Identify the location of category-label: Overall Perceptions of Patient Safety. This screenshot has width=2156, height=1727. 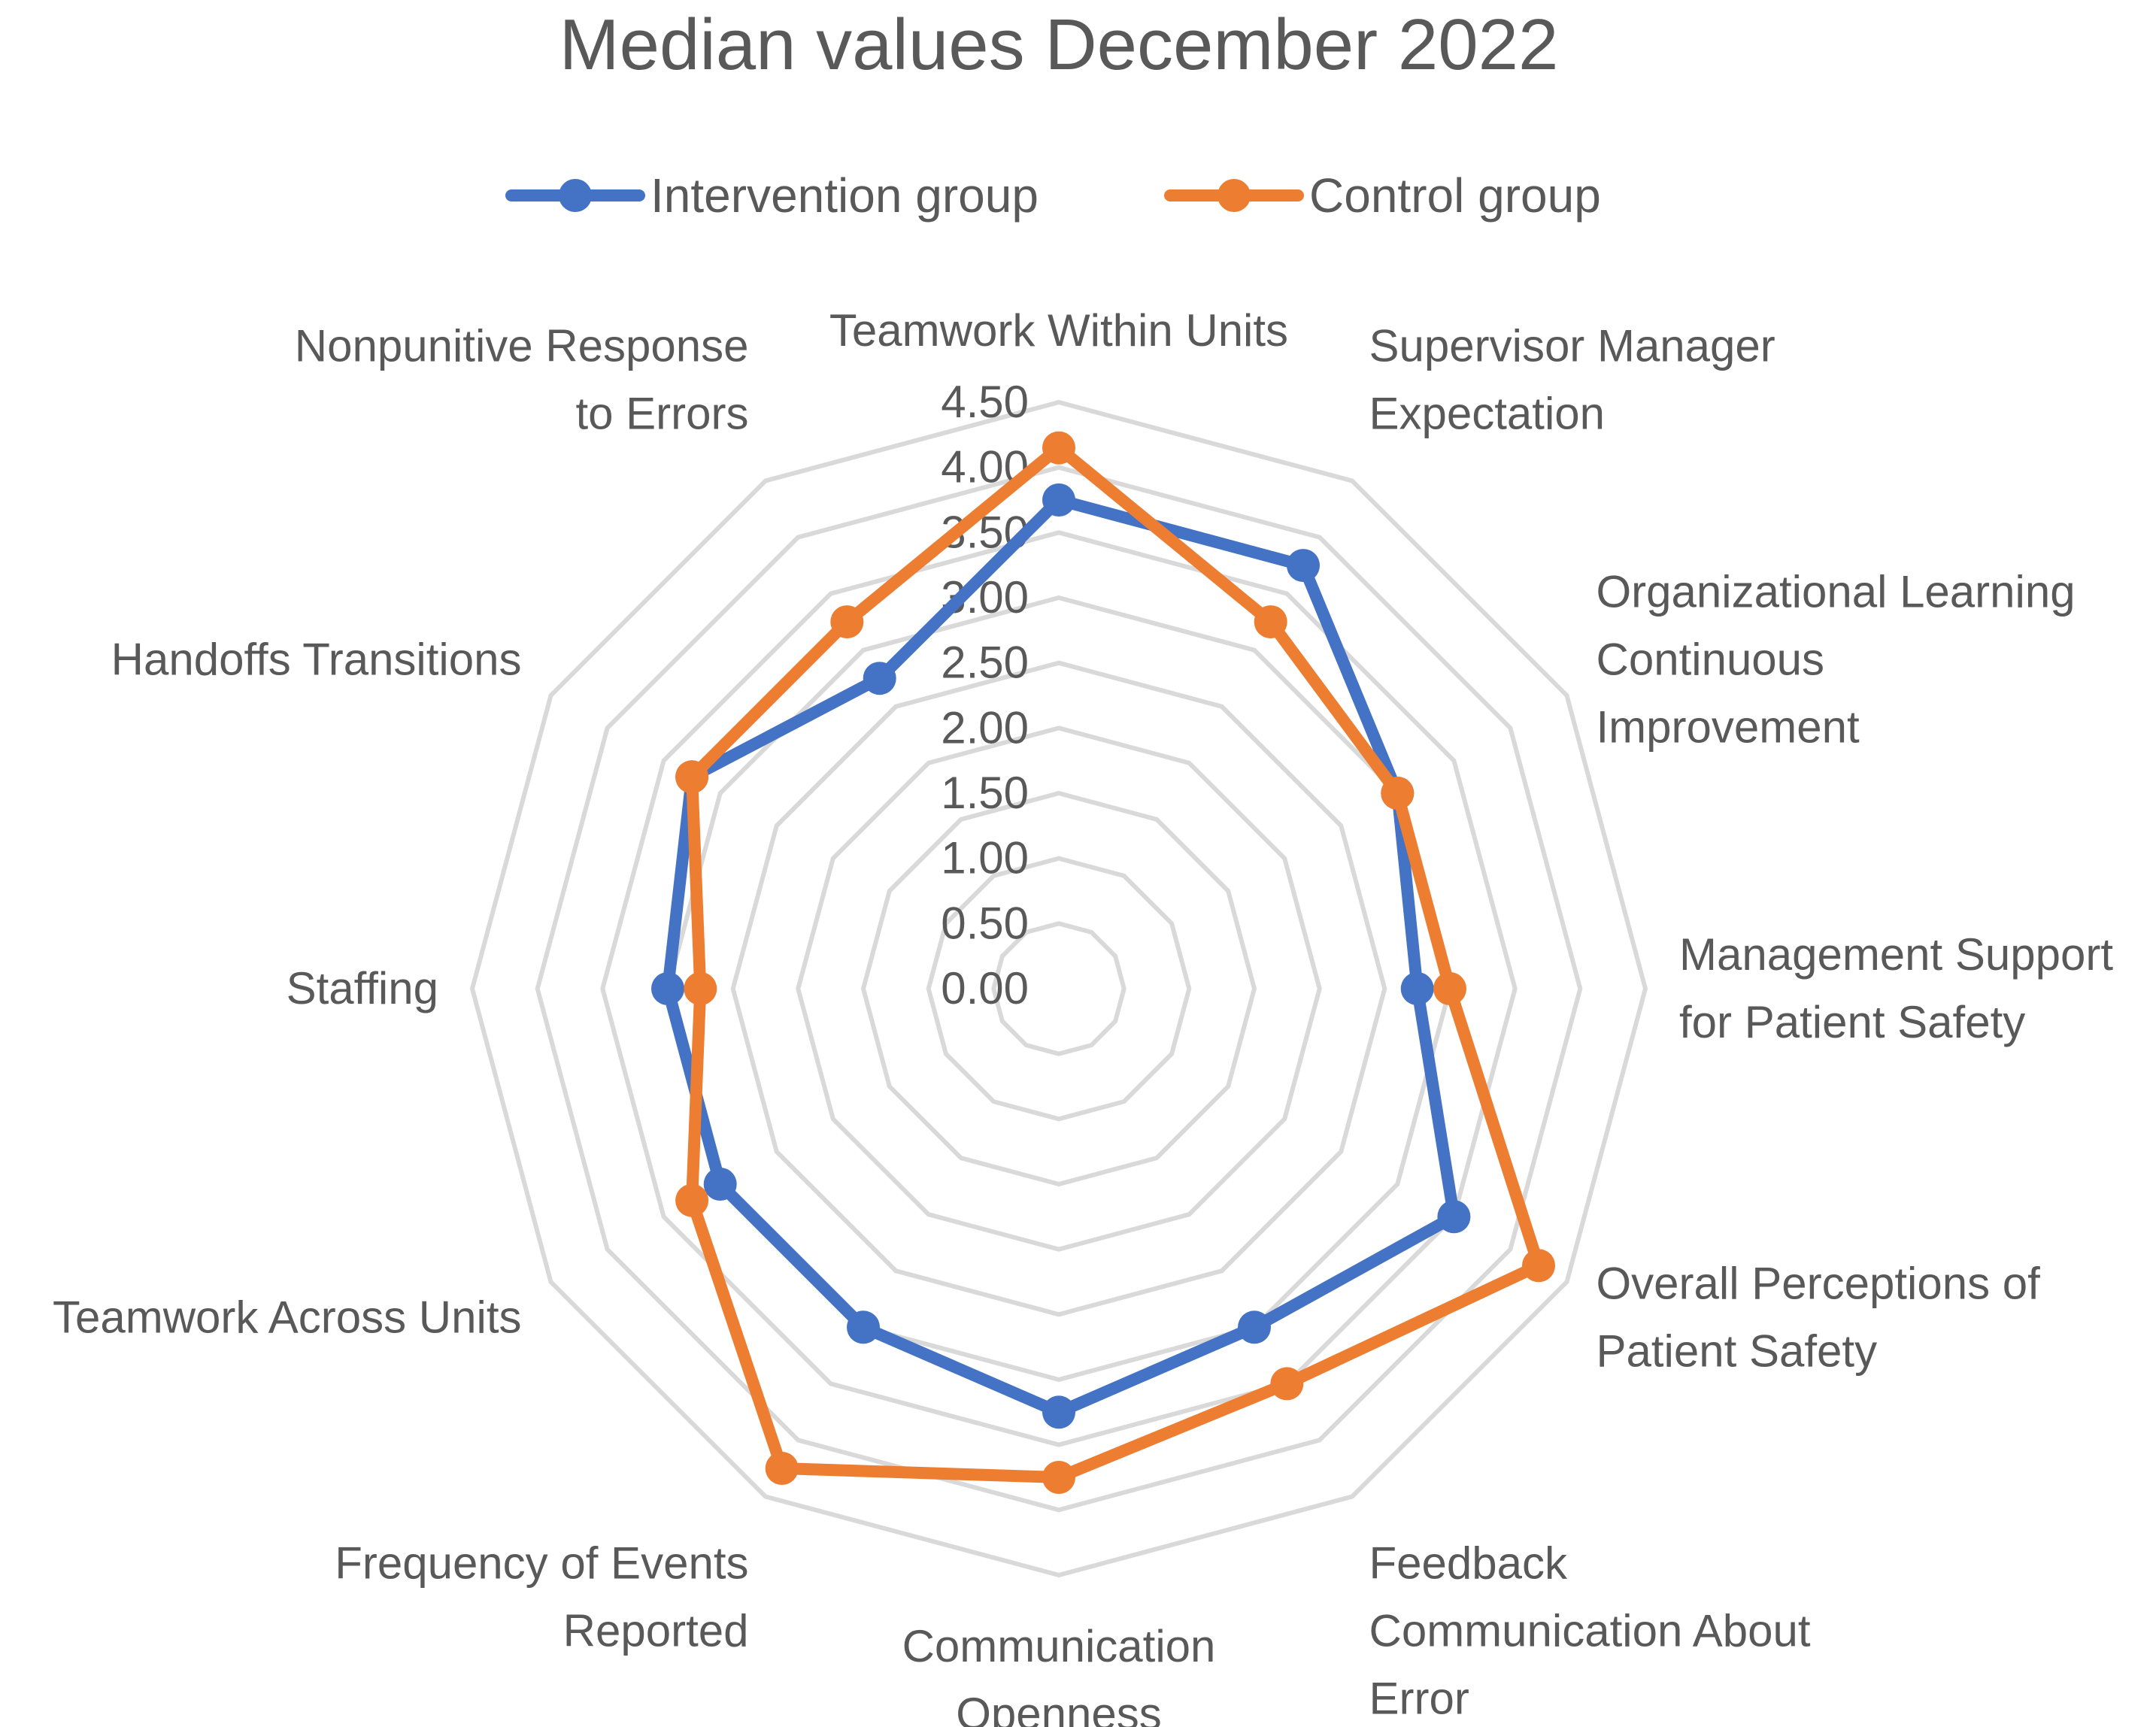
(1819, 1318).